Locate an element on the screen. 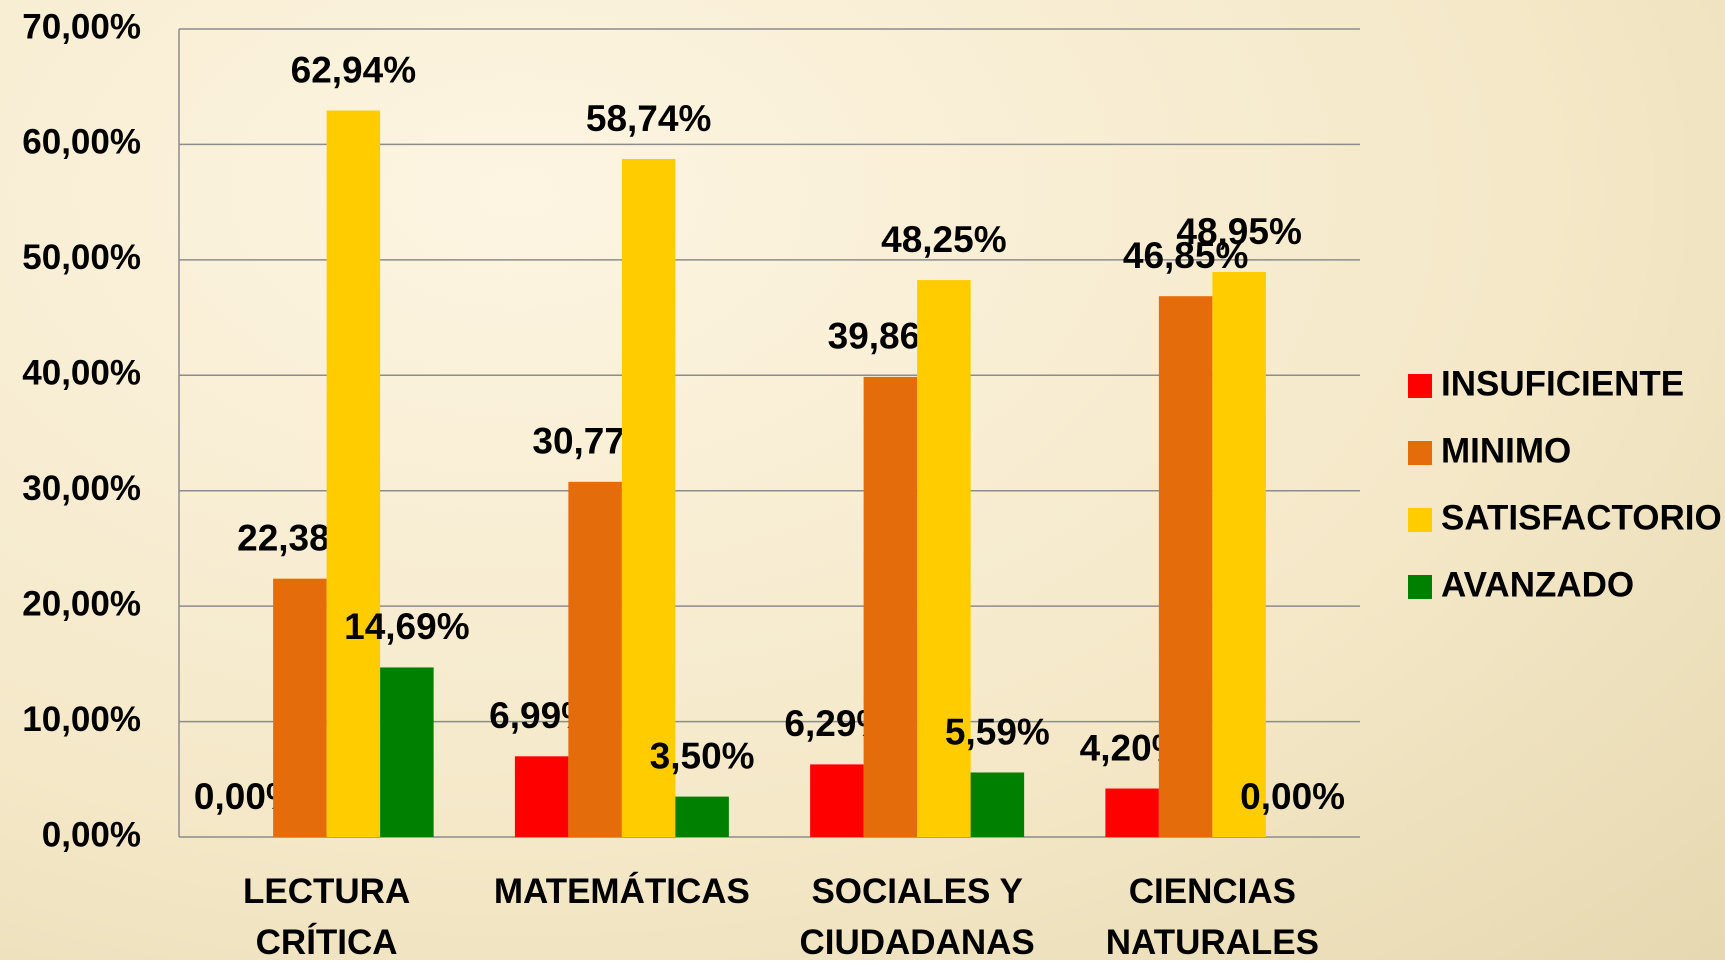 This screenshot has height=968, width=1725. data-label: 46,85% is located at coordinates (1186, 255).